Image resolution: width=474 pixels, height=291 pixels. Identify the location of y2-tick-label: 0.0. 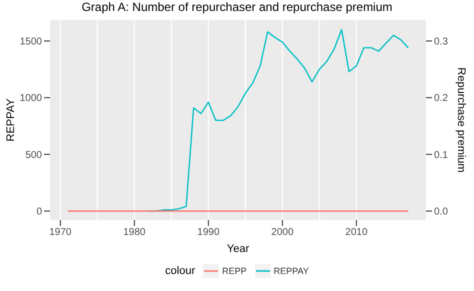
(441, 212).